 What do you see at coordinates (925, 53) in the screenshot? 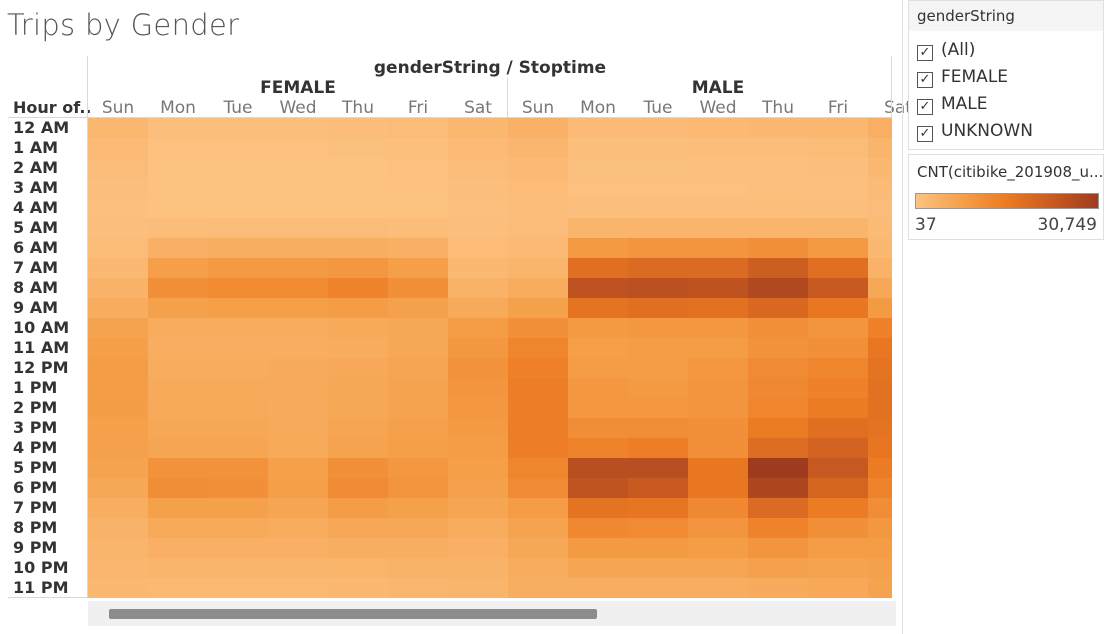
I see `checkbox-icon: ✓` at bounding box center [925, 53].